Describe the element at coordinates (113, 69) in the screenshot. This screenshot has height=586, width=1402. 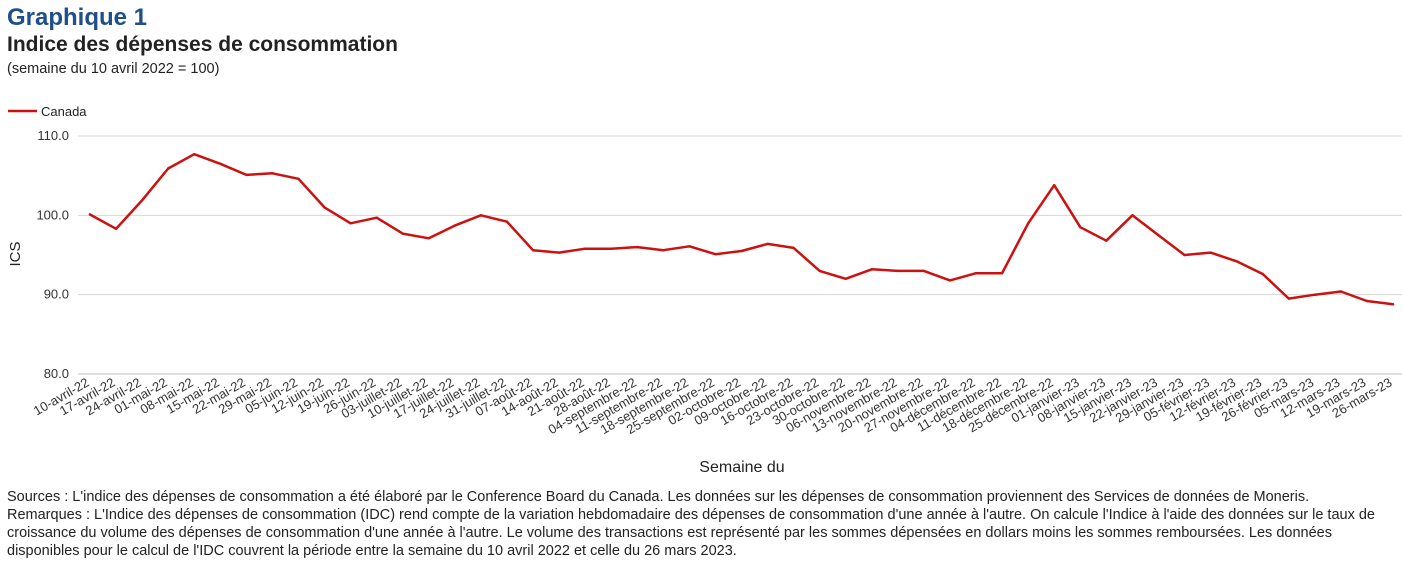
I see `chart-subtitle: (semaine du 10 avril 2022 = 100)` at that location.